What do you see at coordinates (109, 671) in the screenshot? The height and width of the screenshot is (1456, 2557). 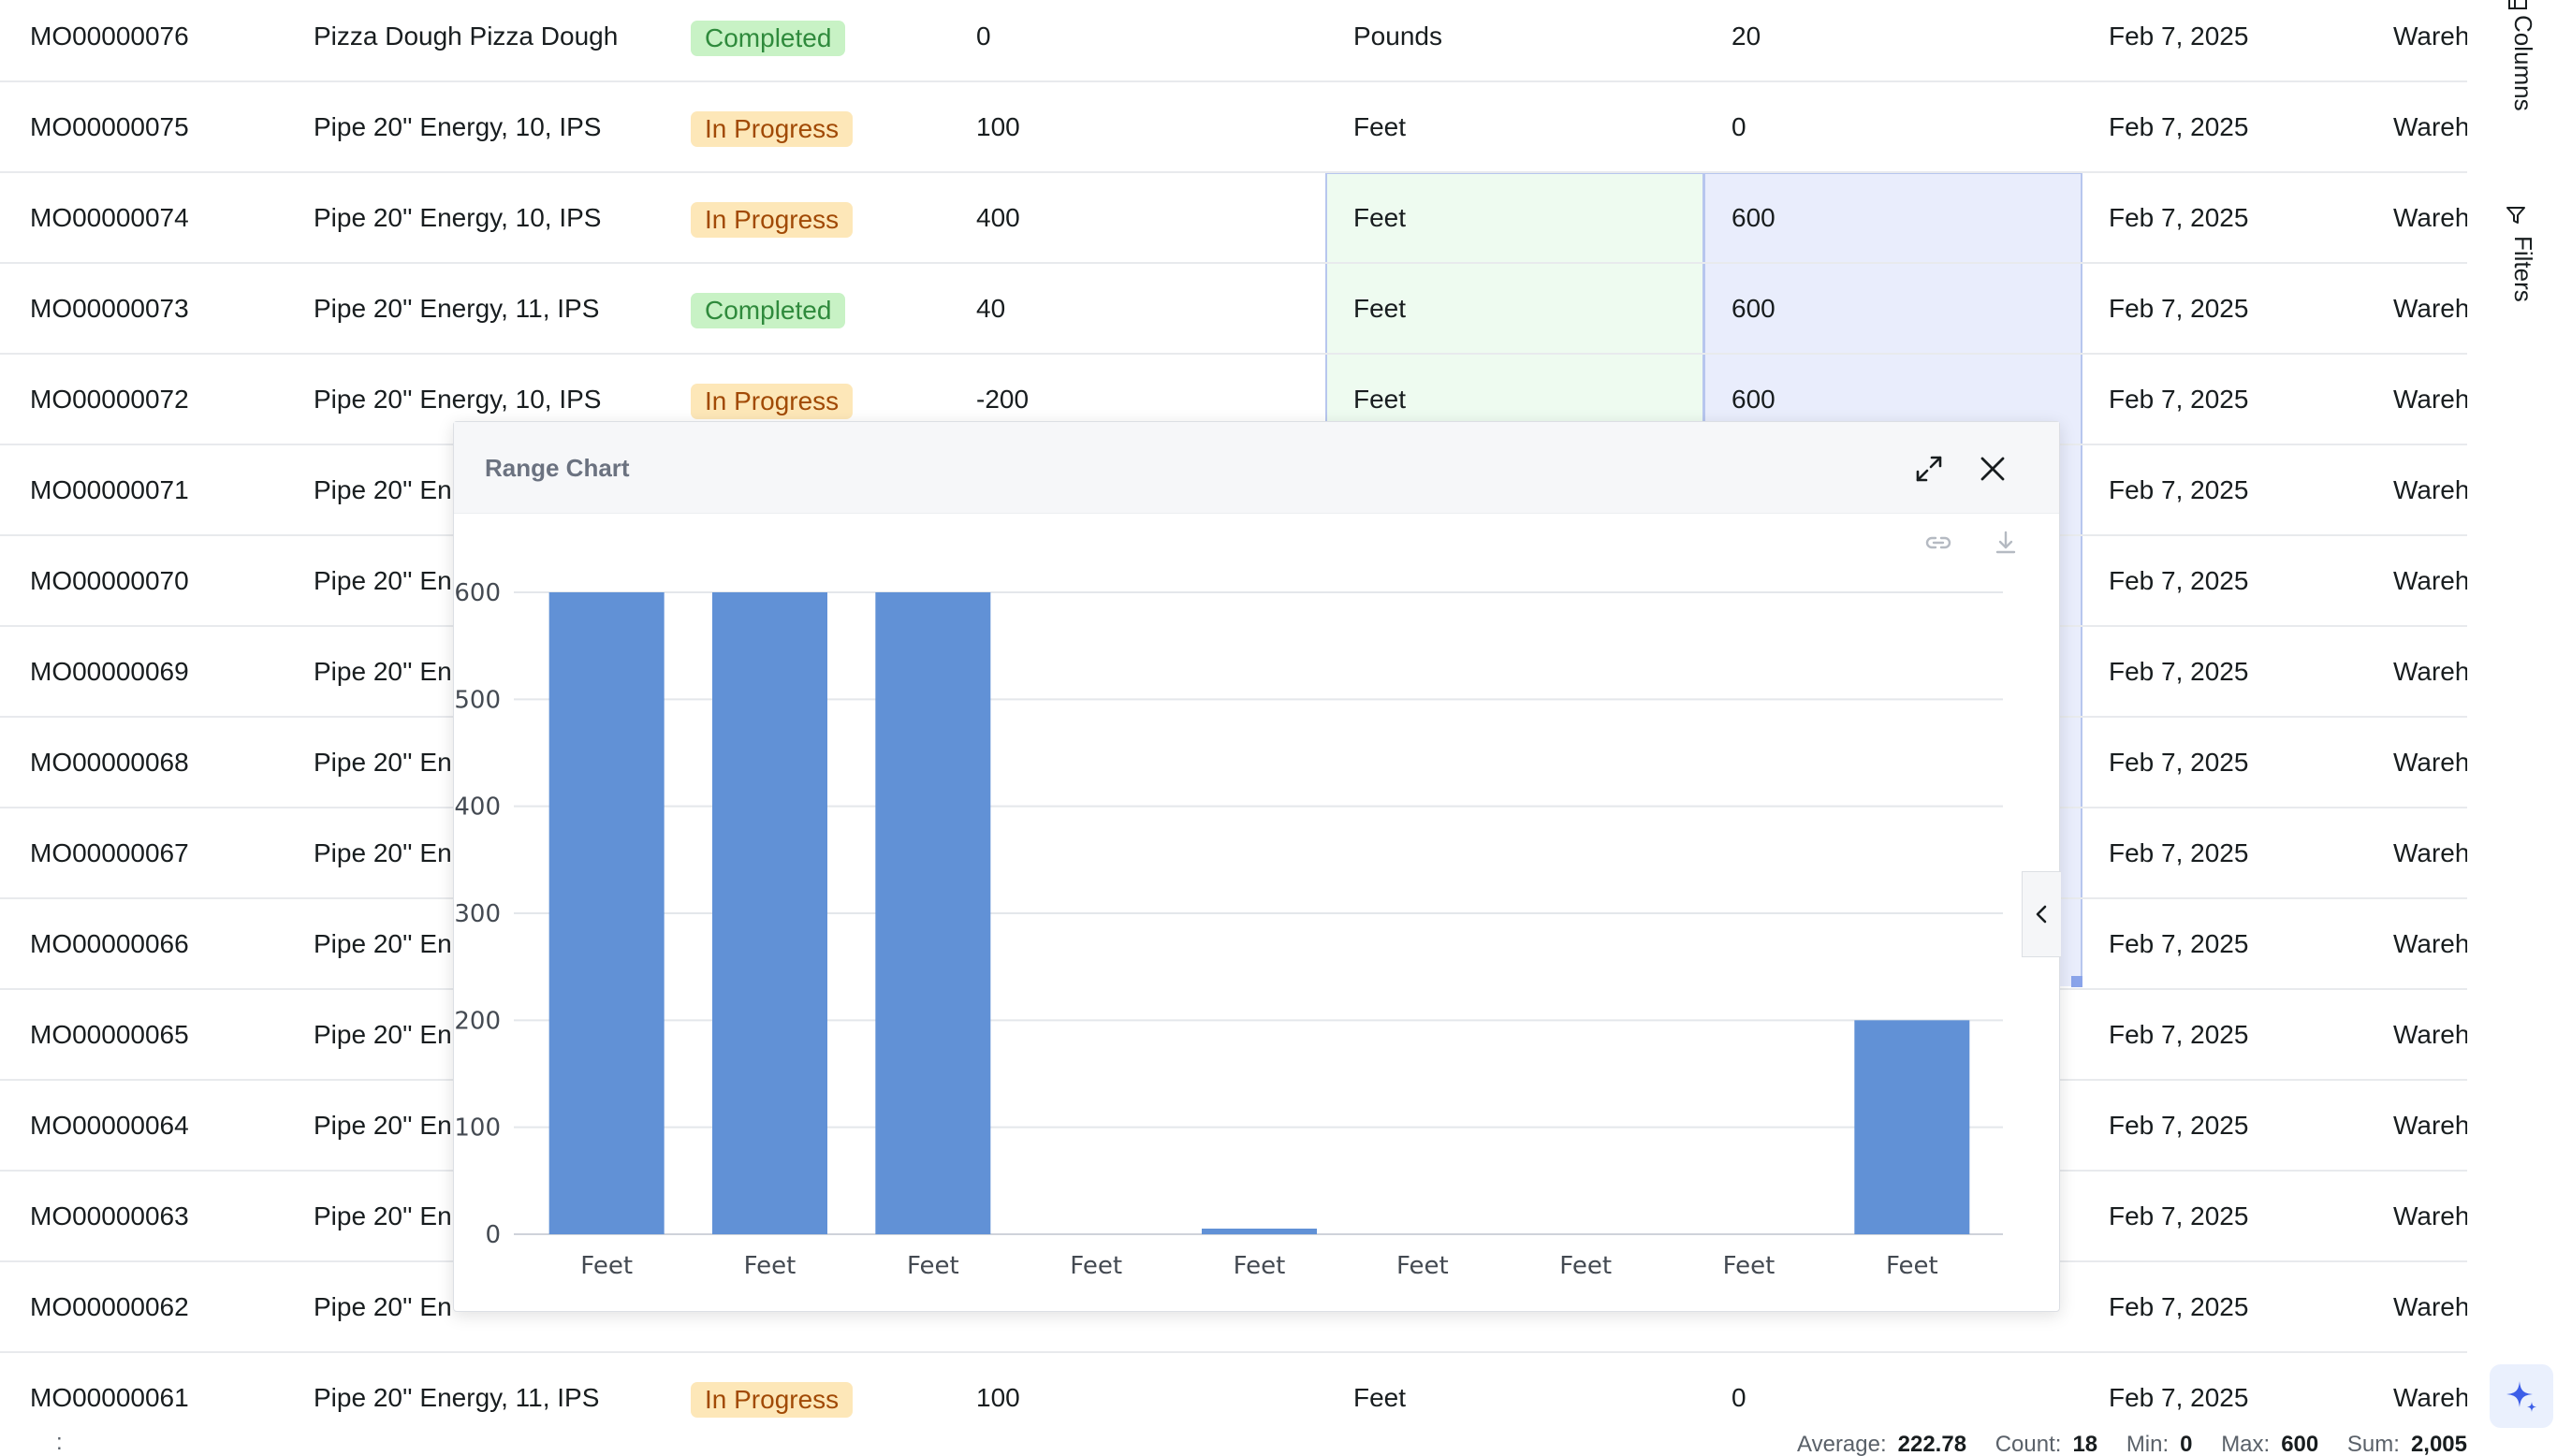 I see `order-id-cell: MO00000069` at bounding box center [109, 671].